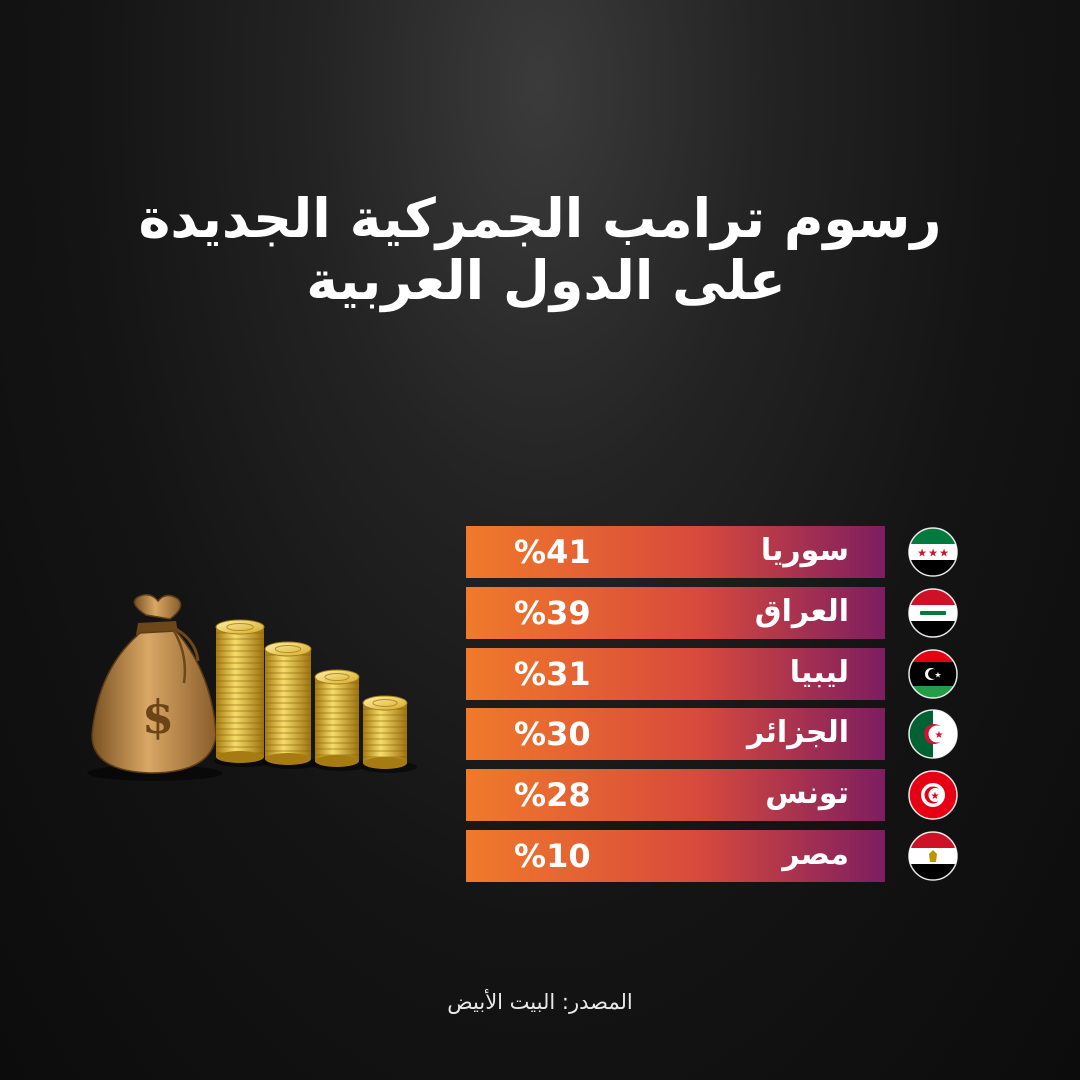 The width and height of the screenshot is (1080, 1080). I want to click on money-illustration: $, so click(252, 687).